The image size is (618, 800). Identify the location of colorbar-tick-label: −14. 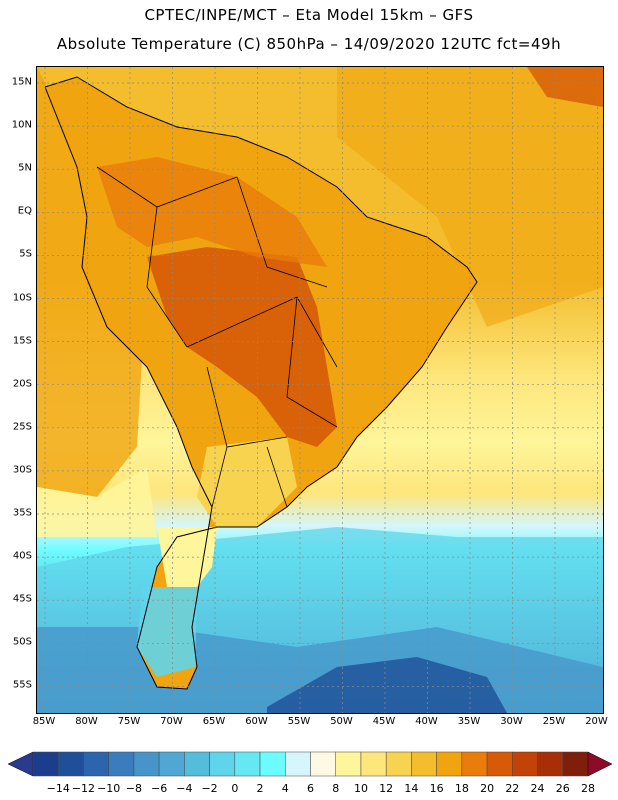
(58, 788).